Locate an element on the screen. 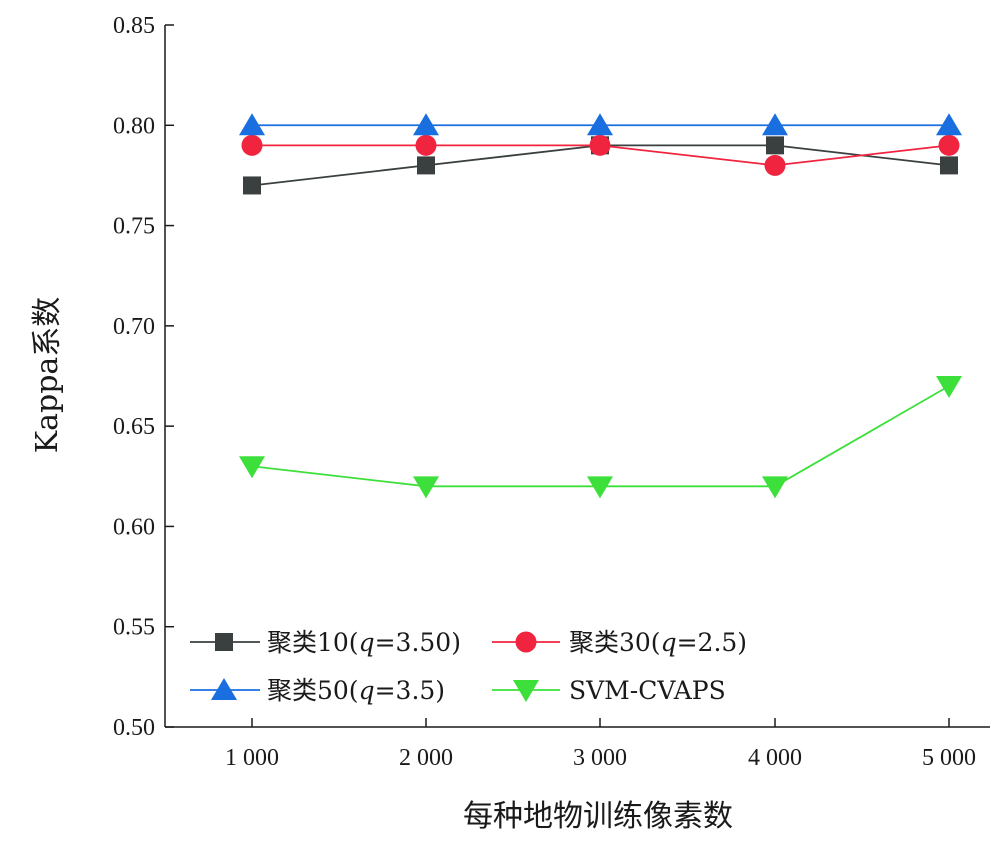 The width and height of the screenshot is (1000, 843). y-tick-label: 0.75 is located at coordinates (134, 227).